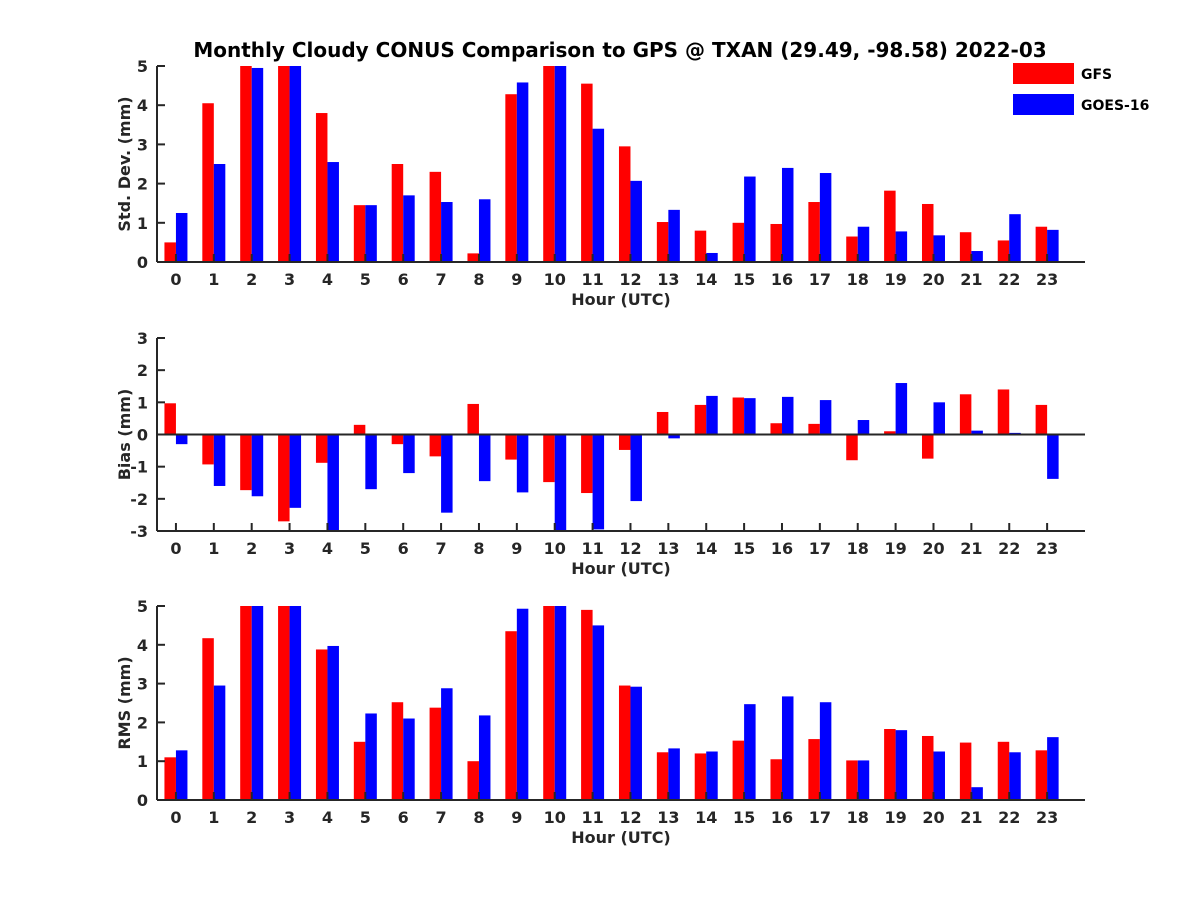 The image size is (1200, 900). Describe the element at coordinates (124, 702) in the screenshot. I see `y-axis-label: RMS (mm)` at that location.